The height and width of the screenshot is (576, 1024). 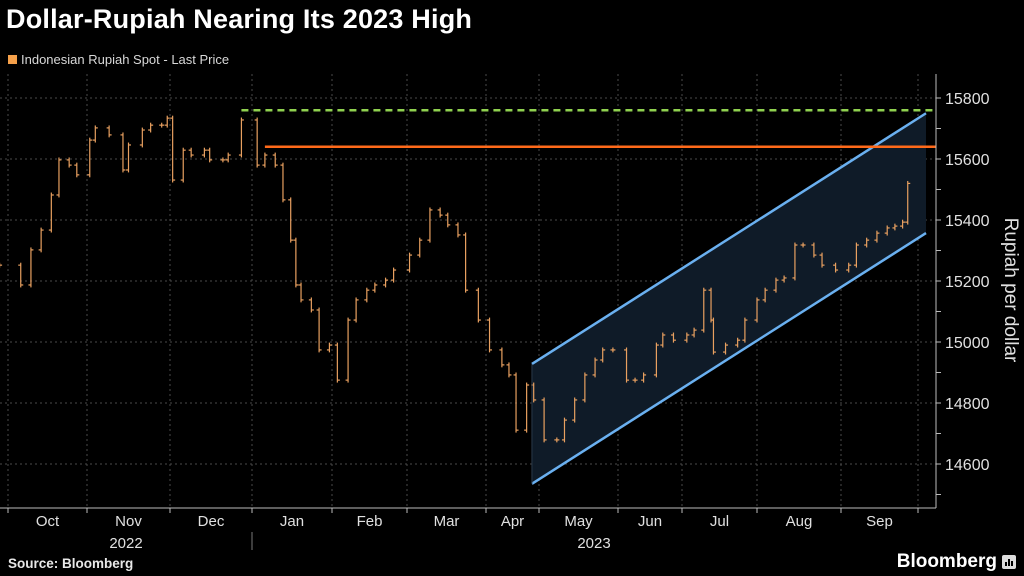 What do you see at coordinates (211, 521) in the screenshot?
I see `x-tick-label: Dec` at bounding box center [211, 521].